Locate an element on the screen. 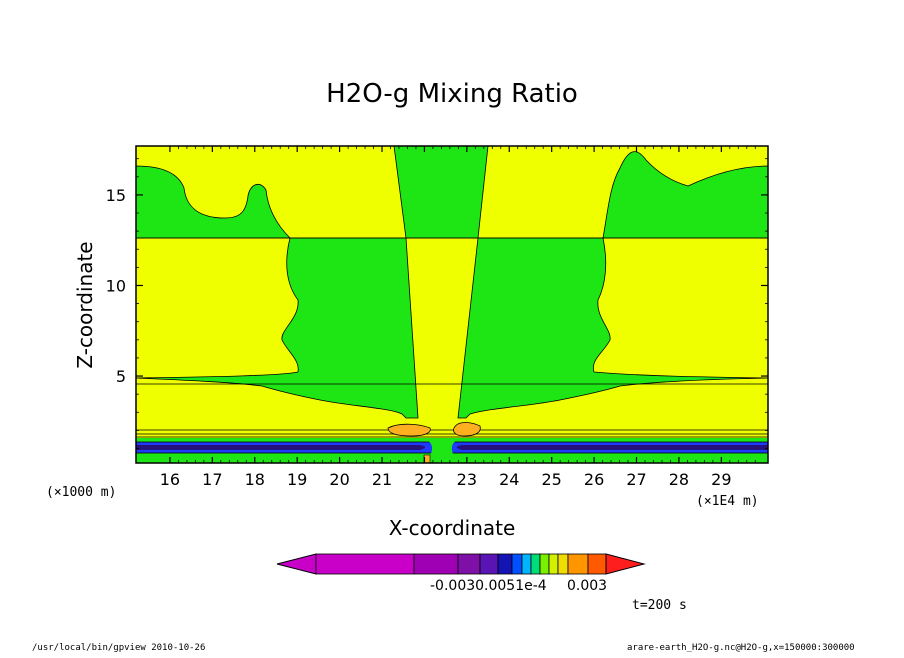 The image size is (904, 658). x-tick-label: 26 is located at coordinates (594, 479).